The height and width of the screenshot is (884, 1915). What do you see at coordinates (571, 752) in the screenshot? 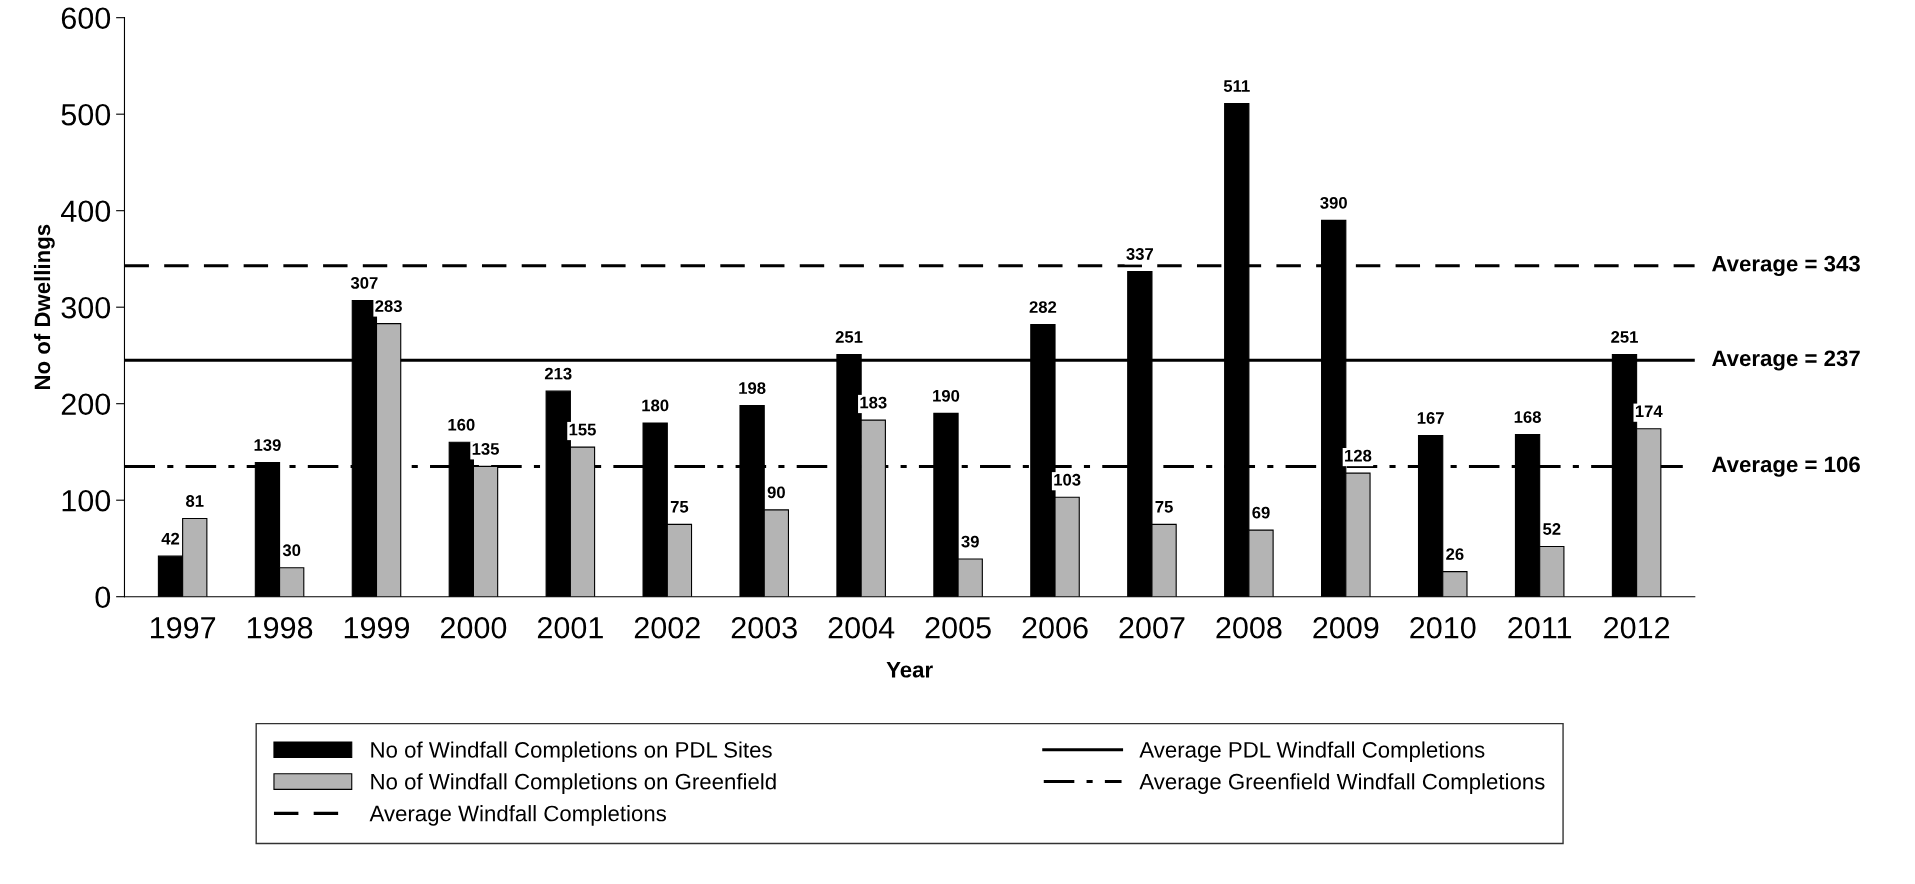
I see `legend-label: No of Windfall Completions on PDL Sites` at bounding box center [571, 752].